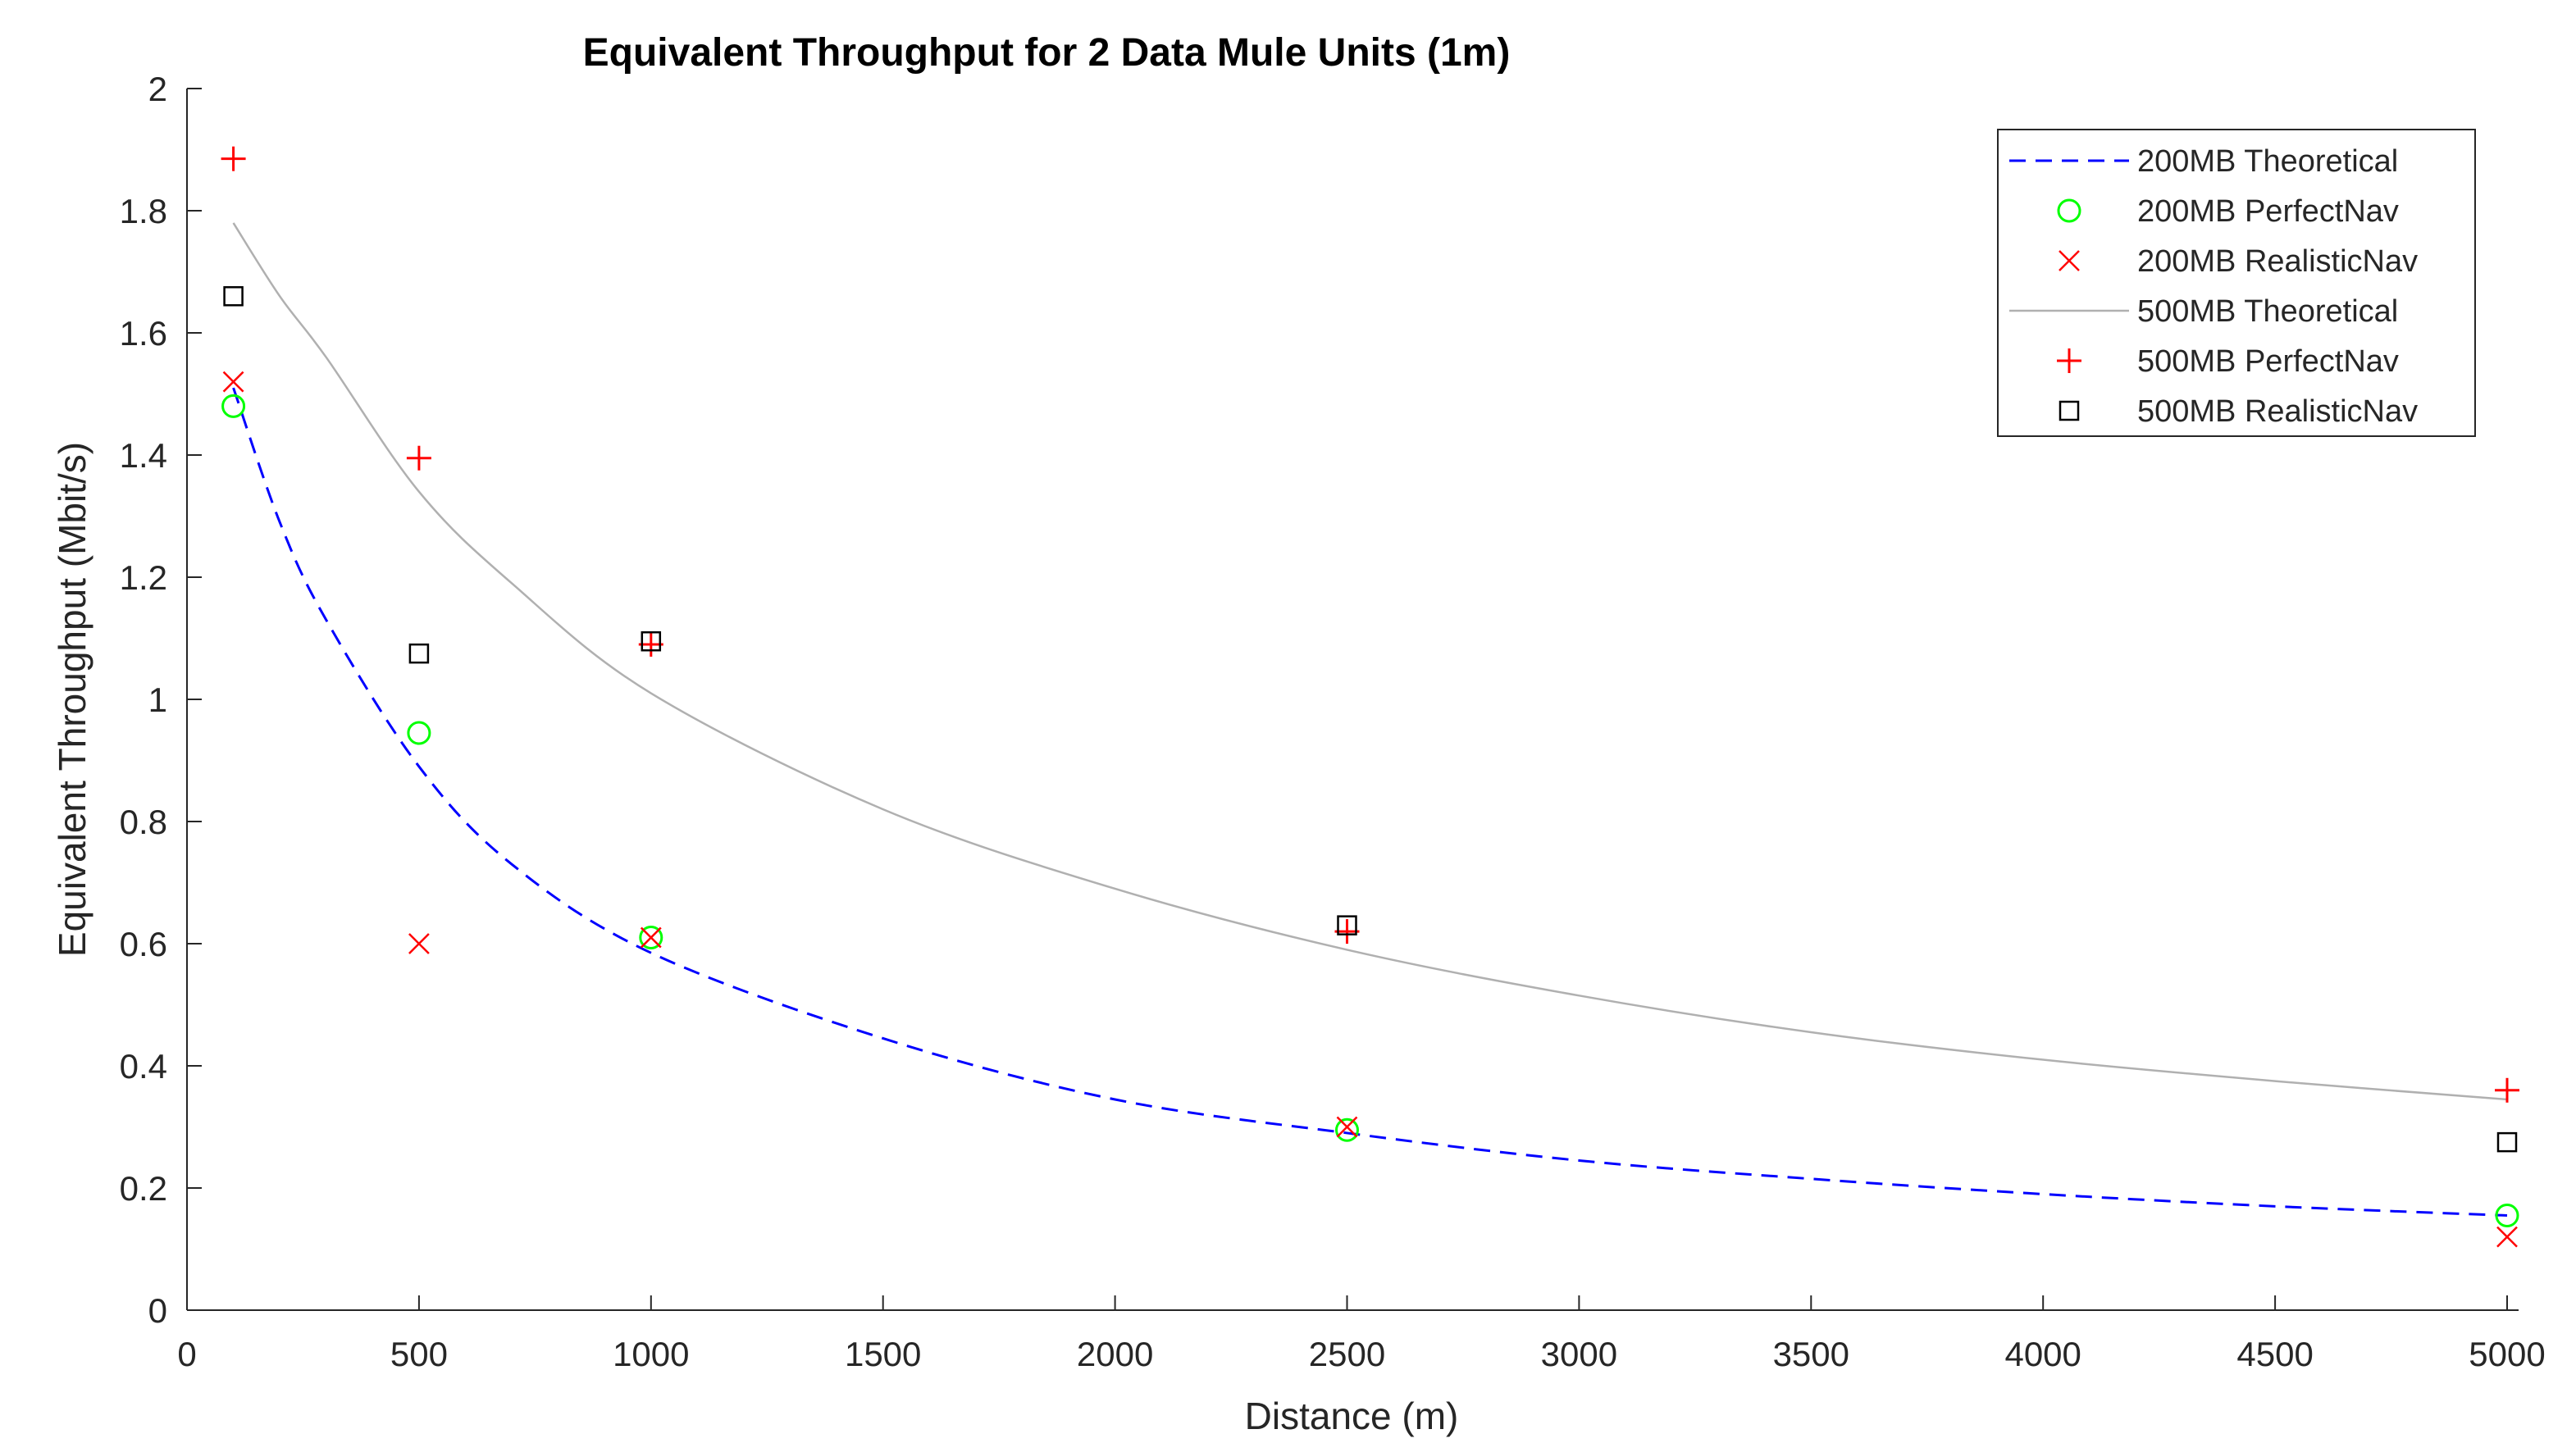 The height and width of the screenshot is (1452, 2576). I want to click on legend-box, so click(2236, 283).